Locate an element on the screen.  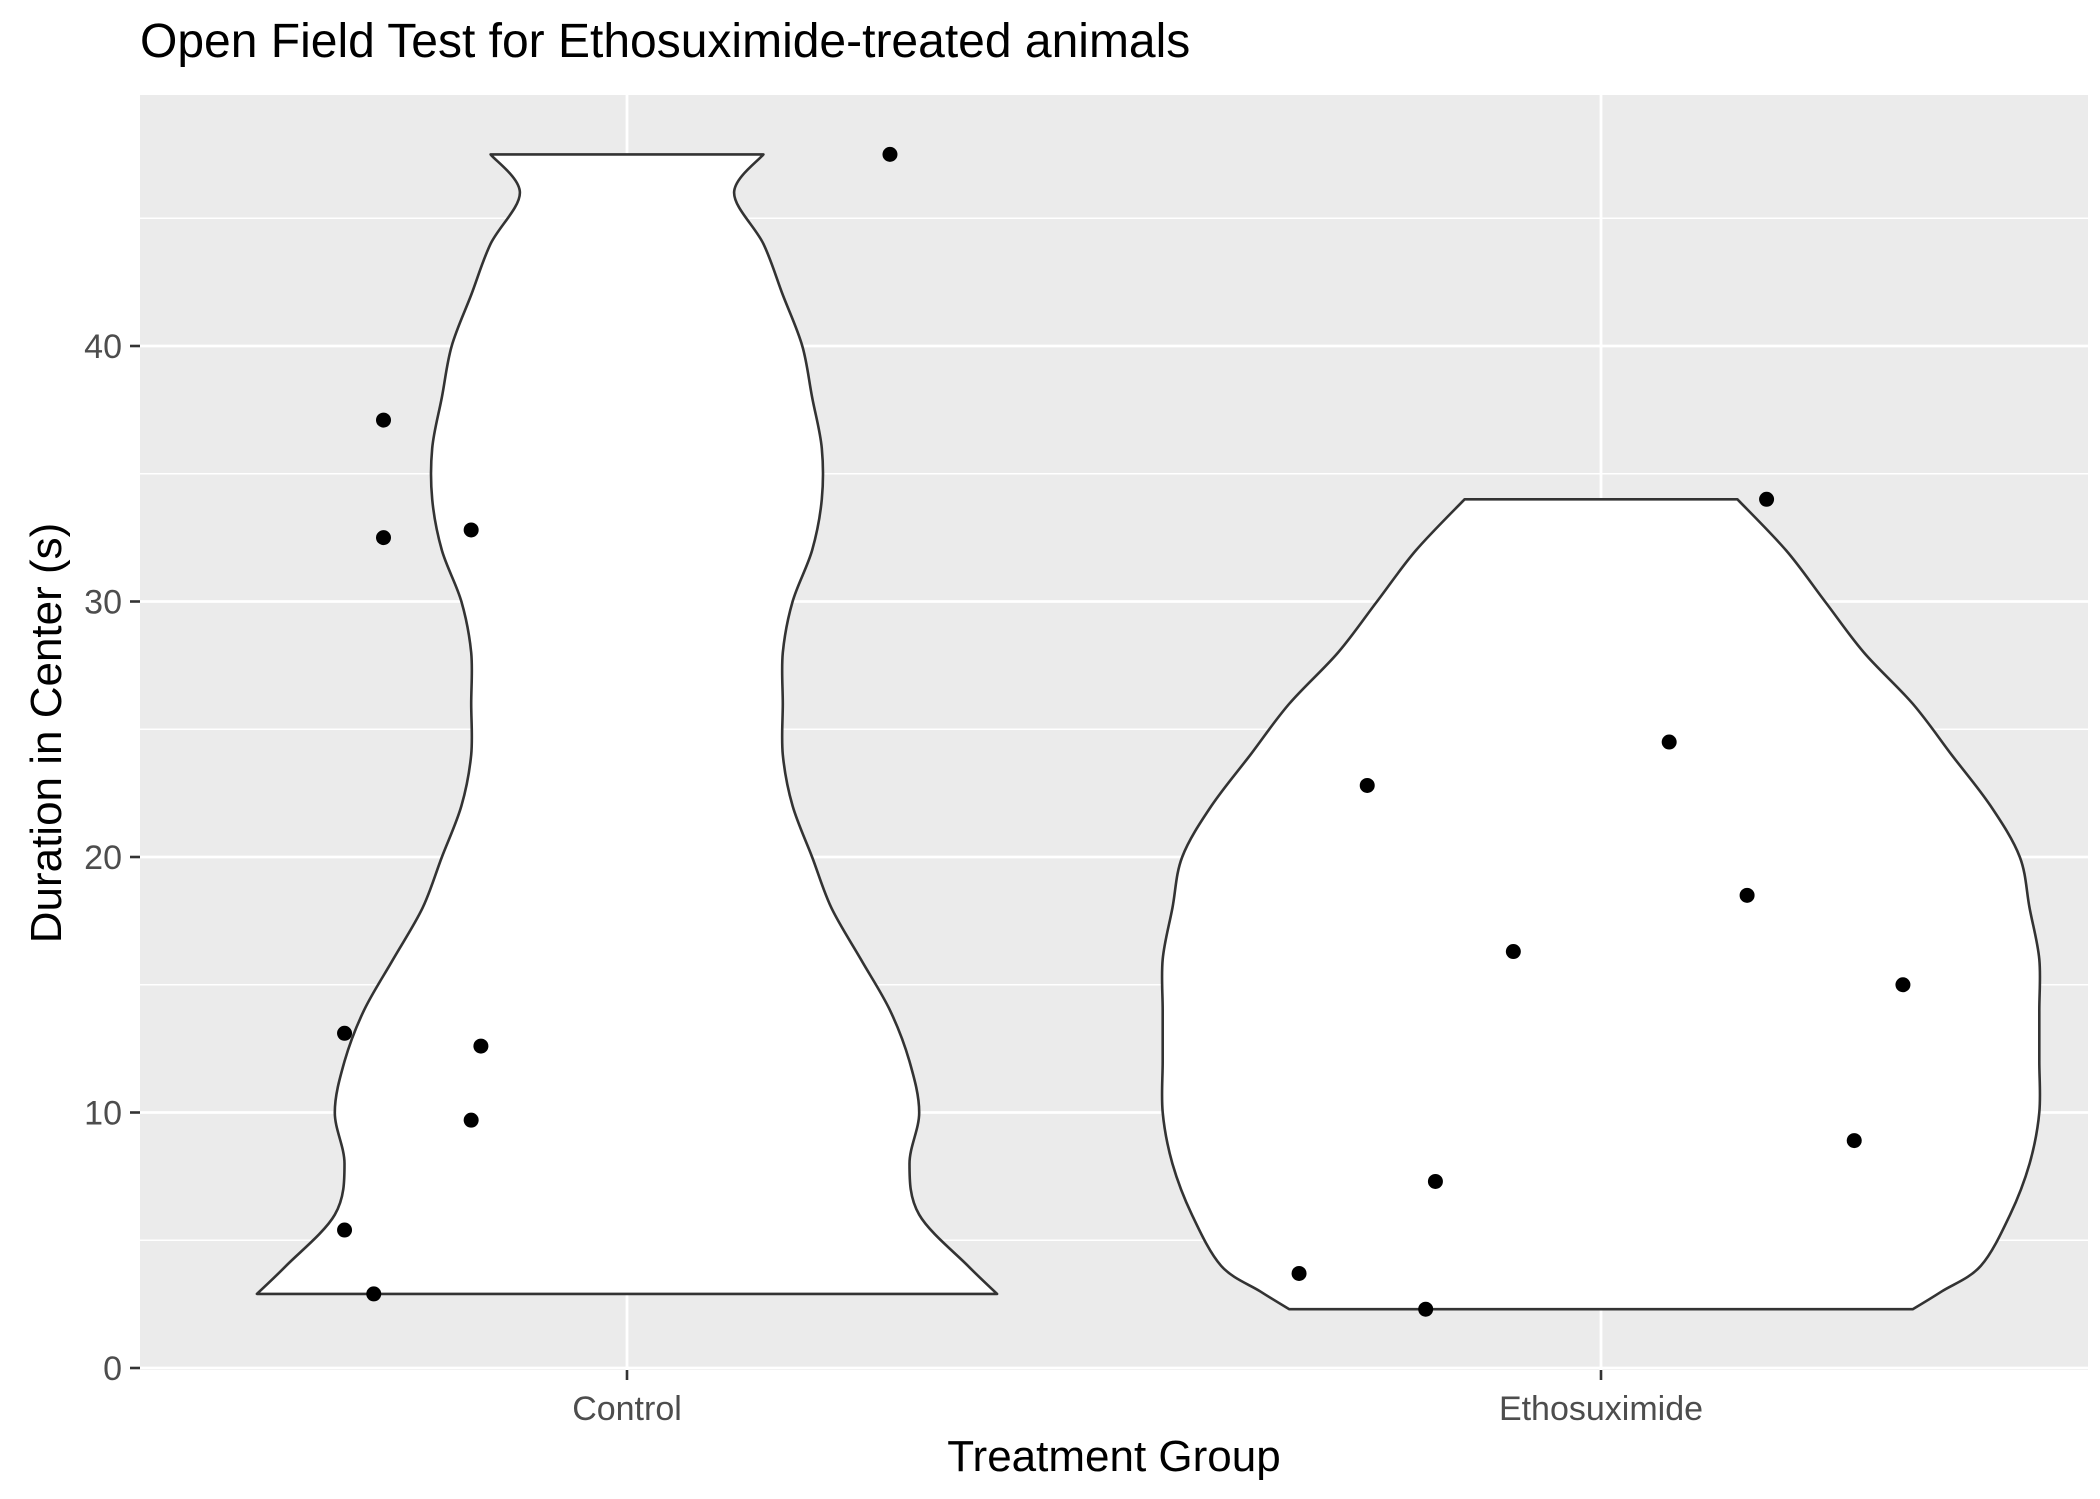
x-tick-label: Control is located at coordinates (627, 1409).